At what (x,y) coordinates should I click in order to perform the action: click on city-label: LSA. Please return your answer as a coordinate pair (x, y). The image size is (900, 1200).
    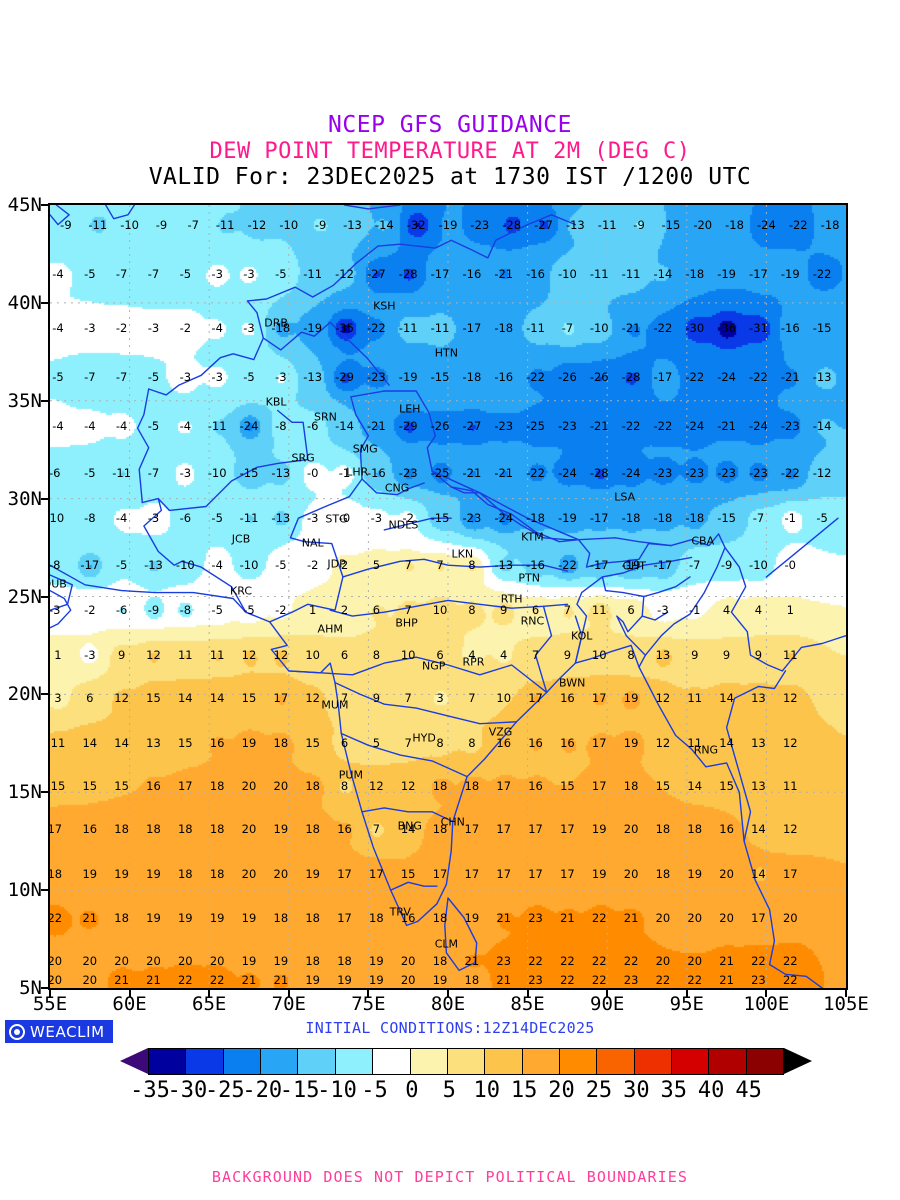
    Looking at the image, I should click on (625, 497).